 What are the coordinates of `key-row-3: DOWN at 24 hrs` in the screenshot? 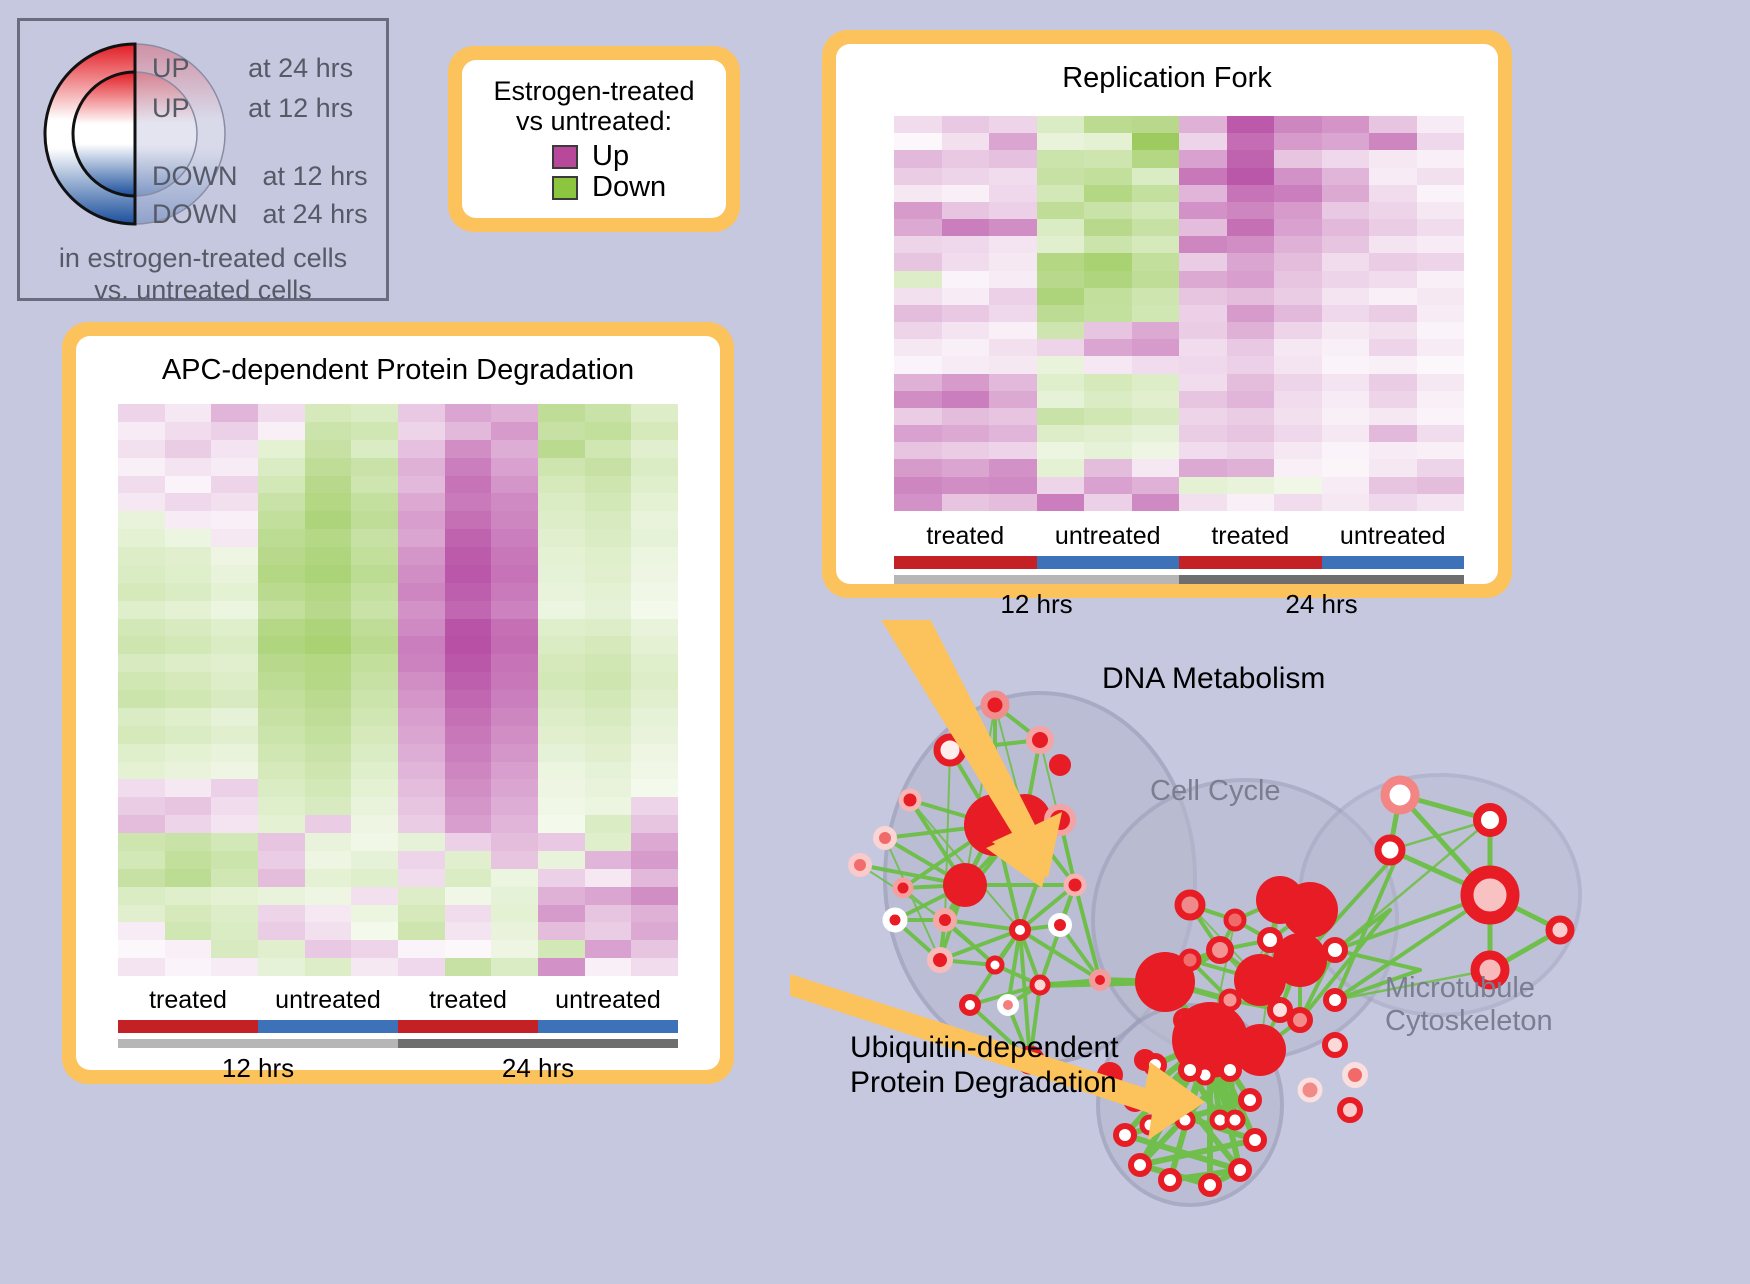 It's located at (260, 214).